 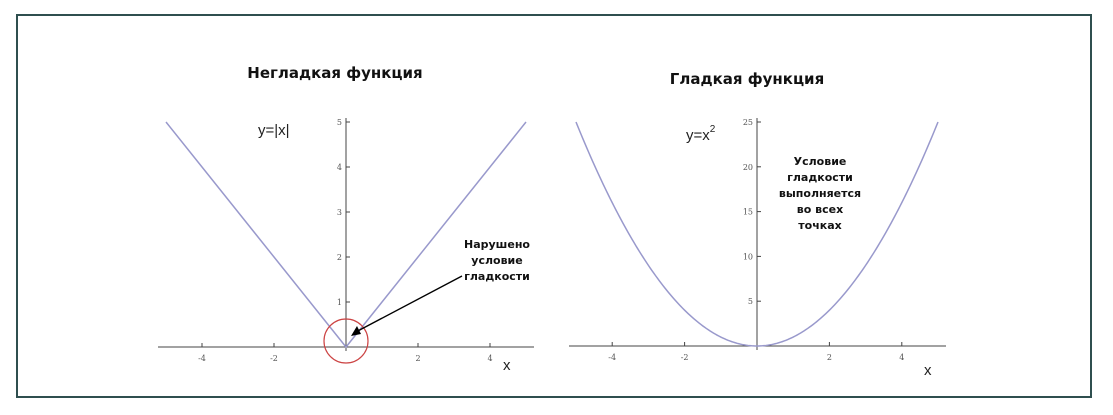 I want to click on y-tick-label: 3, so click(x=339, y=212).